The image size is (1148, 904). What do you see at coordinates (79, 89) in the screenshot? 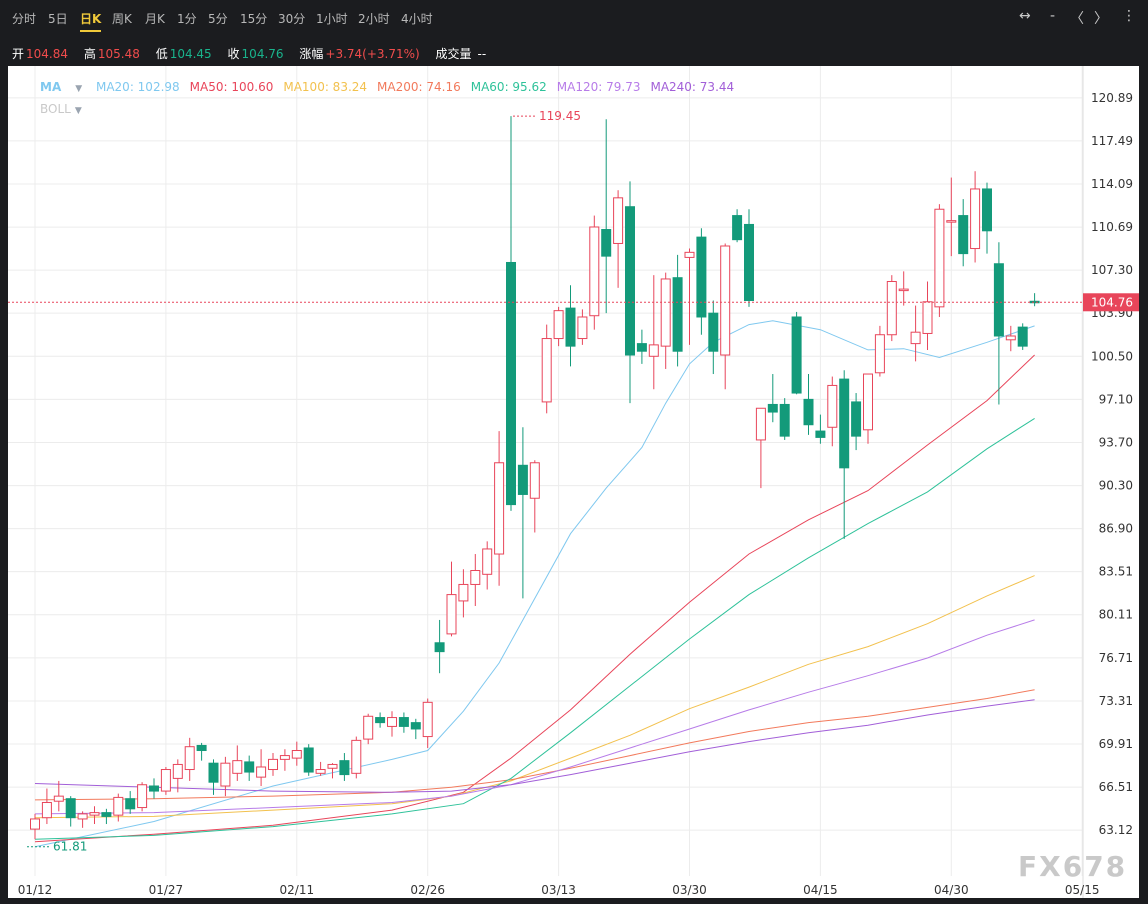
I see `ma-dropdown-icon: ▼` at bounding box center [79, 89].